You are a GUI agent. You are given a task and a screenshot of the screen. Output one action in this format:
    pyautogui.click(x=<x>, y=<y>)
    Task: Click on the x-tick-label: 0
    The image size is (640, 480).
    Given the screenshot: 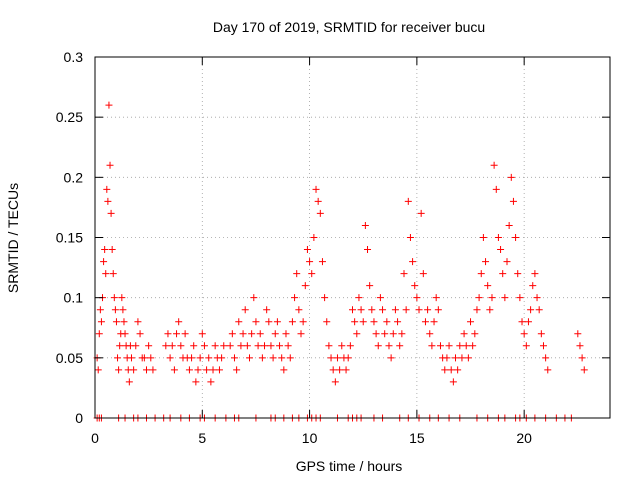 What is the action you would take?
    pyautogui.click(x=95, y=438)
    